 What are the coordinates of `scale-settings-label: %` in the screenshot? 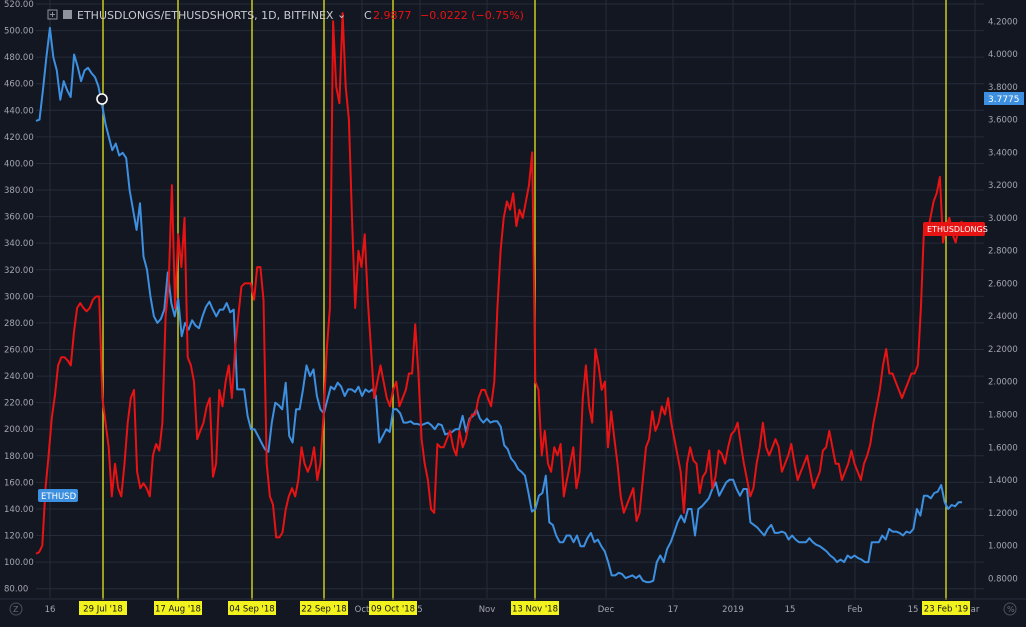 It's located at (1011, 609).